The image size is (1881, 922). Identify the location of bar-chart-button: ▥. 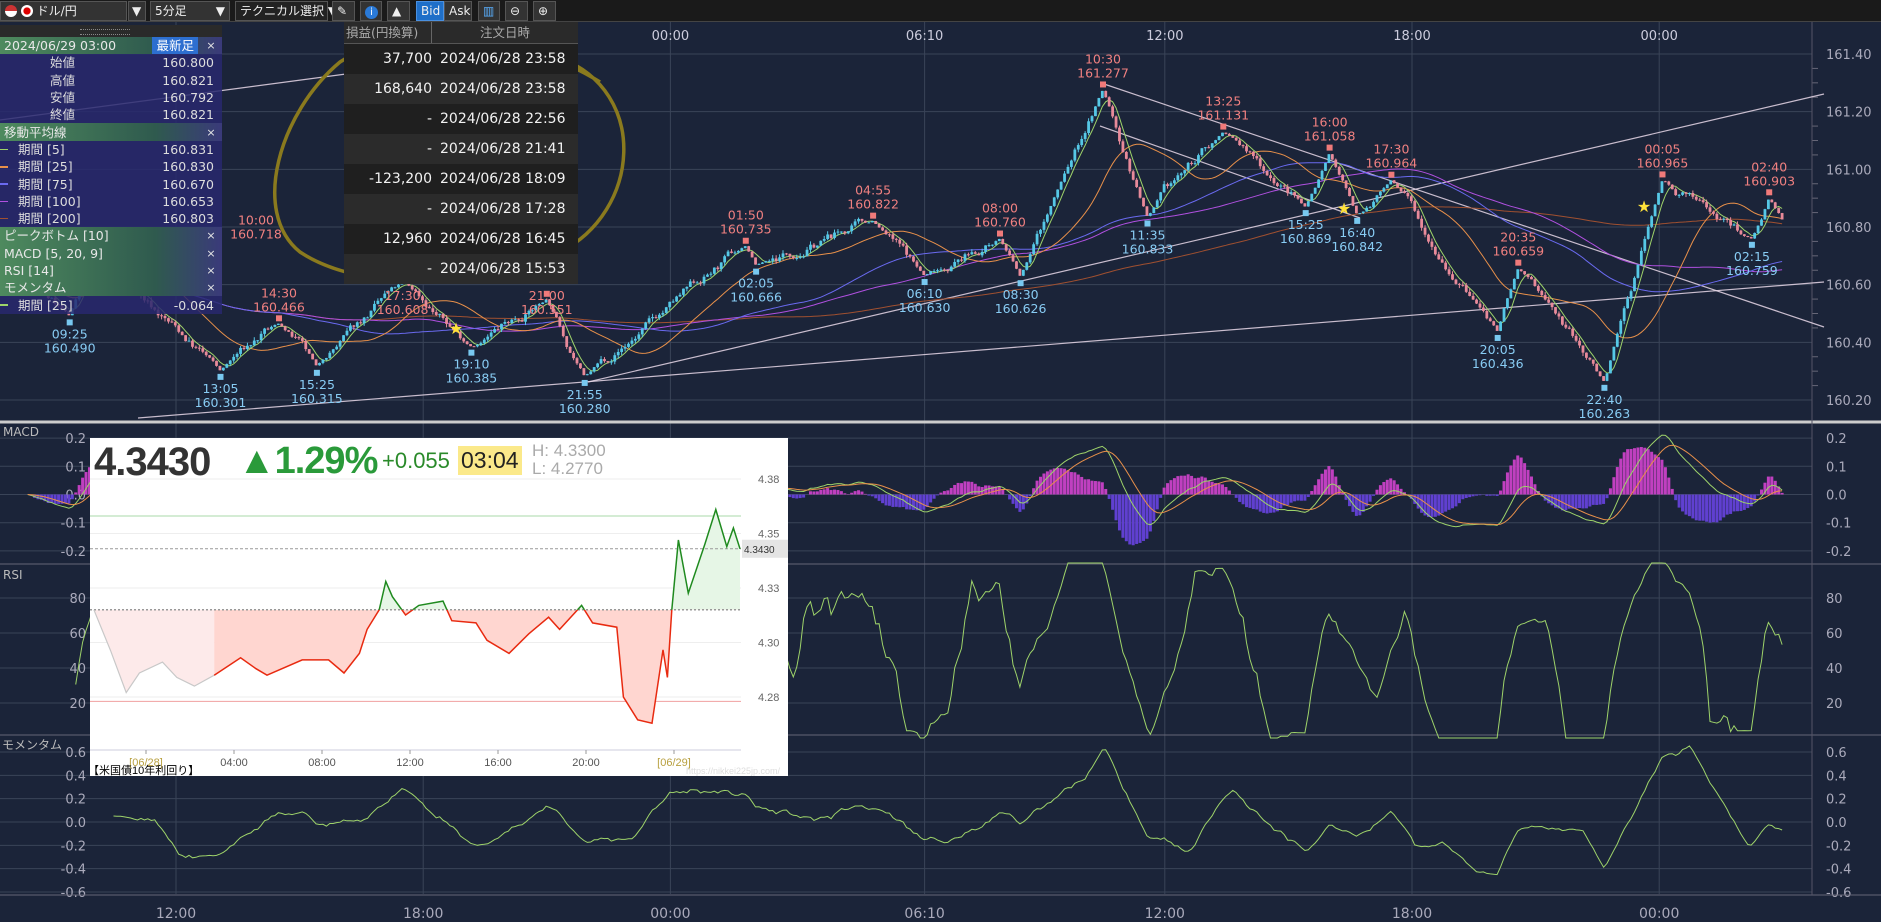
(489, 11).